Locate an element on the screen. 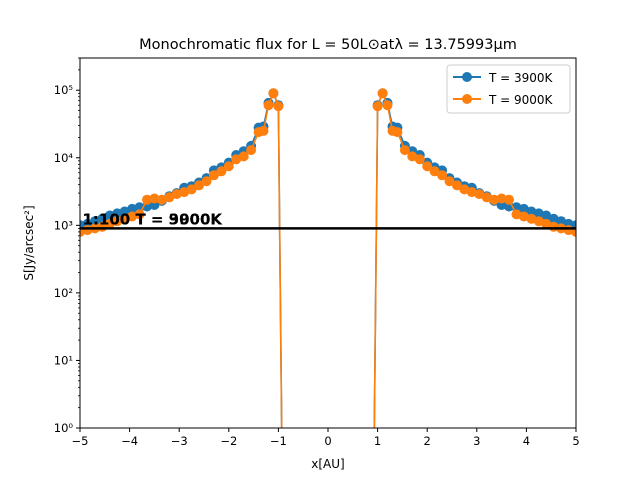 This screenshot has width=640, height=480. legend-entry-3900: T = 3900K is located at coordinates (521, 78).